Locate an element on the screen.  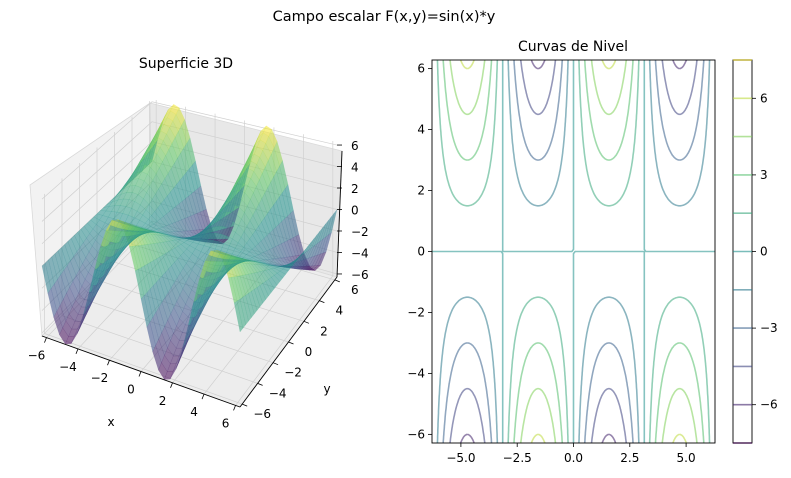
colorbar-tick-label: −6 is located at coordinates (769, 405).